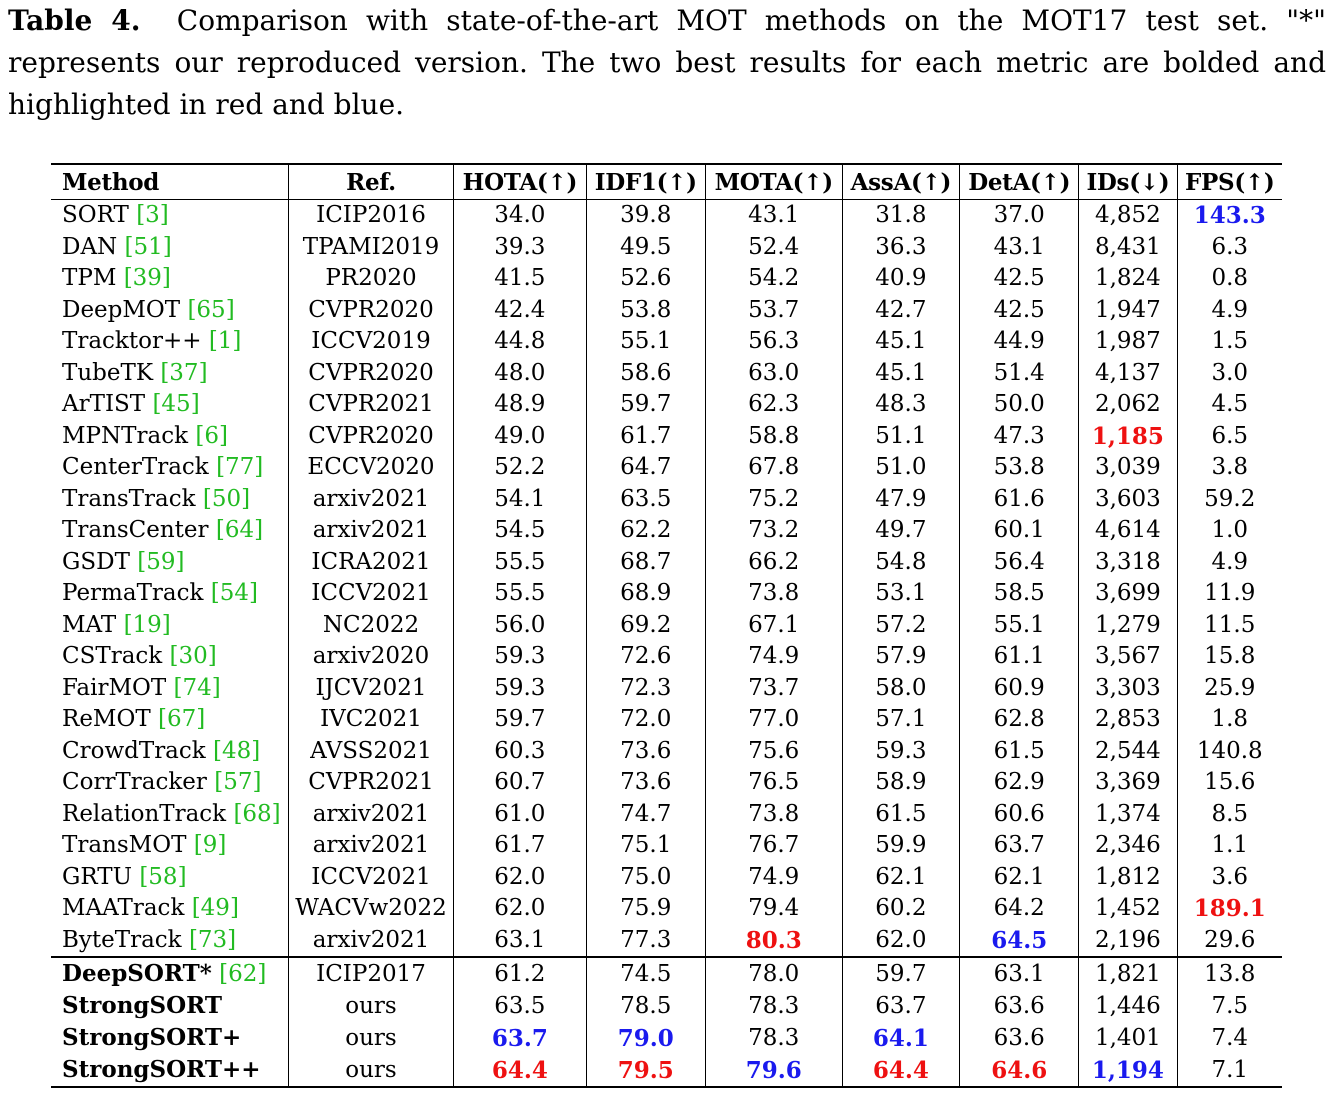 This screenshot has height=1106, width=1335. I want to click on deta-cell: 60.9, so click(1019, 688).